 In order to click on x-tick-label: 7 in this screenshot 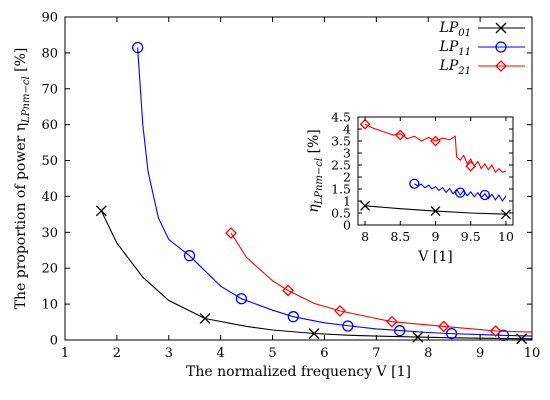, I will do `click(376, 353)`.